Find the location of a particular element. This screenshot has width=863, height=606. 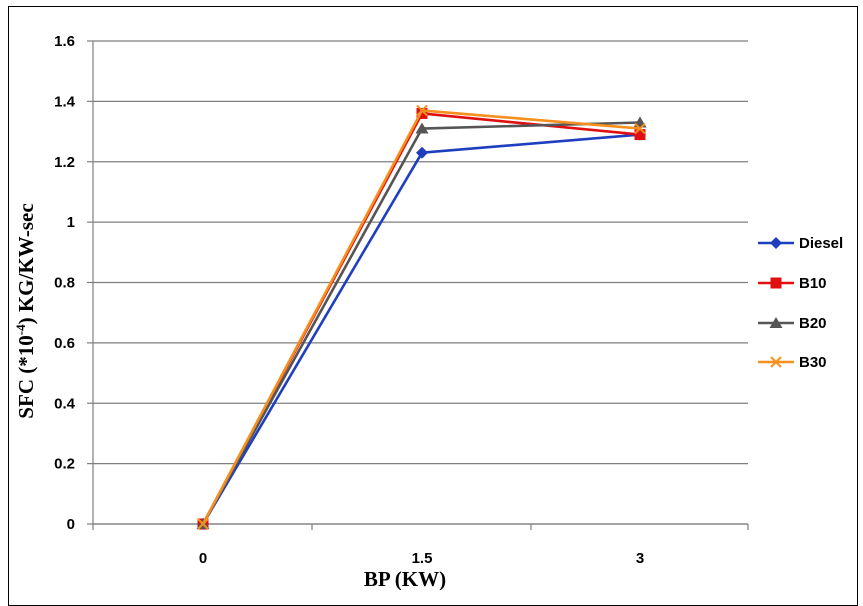

legend-label: B10 is located at coordinates (813, 283).